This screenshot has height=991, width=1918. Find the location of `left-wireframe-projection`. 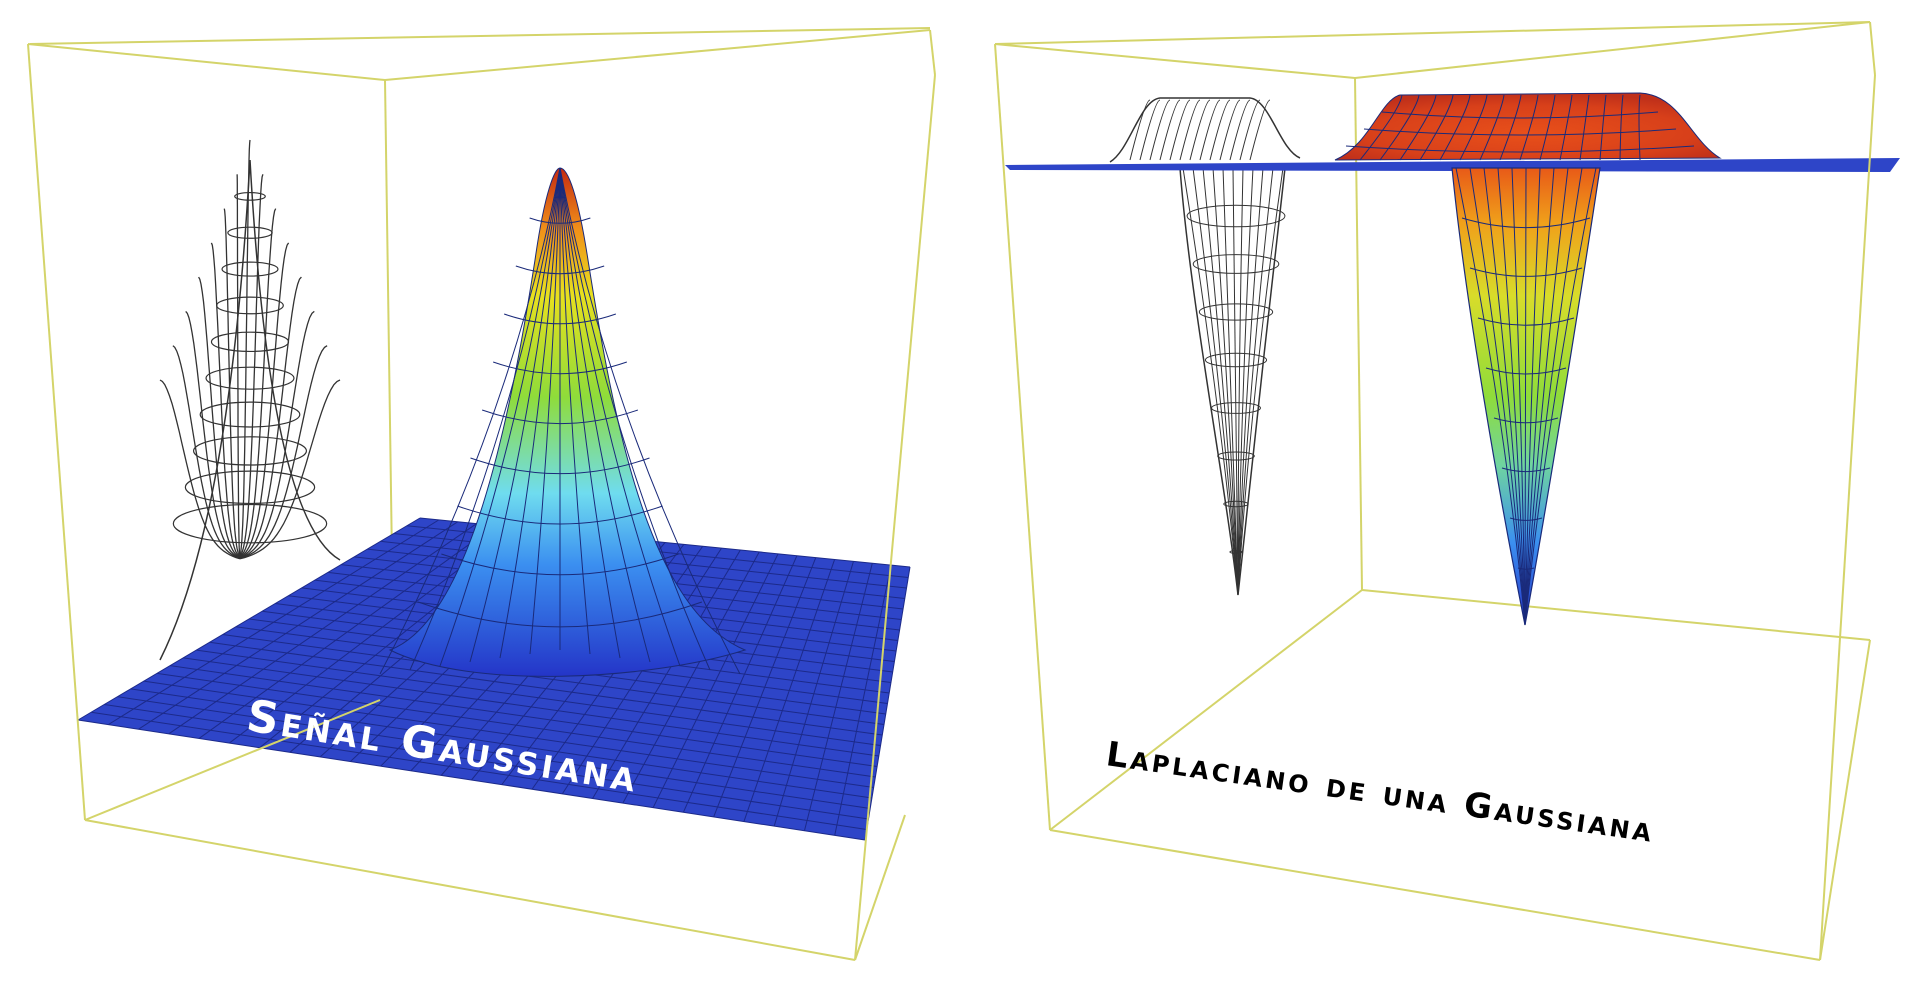

left-wireframe-projection is located at coordinates (250, 400).